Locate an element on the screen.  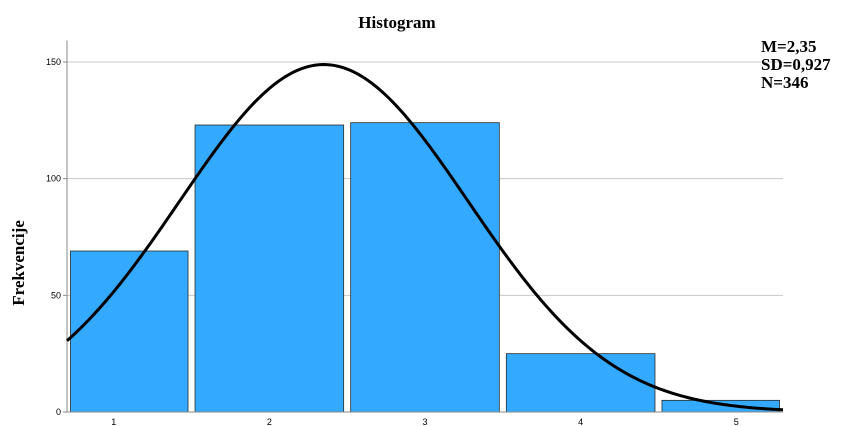
chart-title: Histogram is located at coordinates (396, 22).